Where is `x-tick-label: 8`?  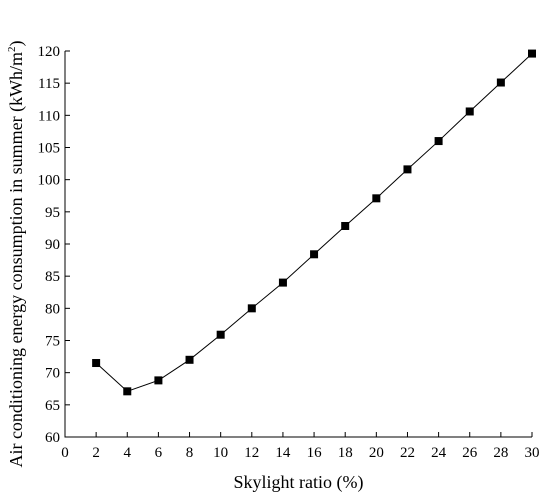 x-tick-label: 8 is located at coordinates (190, 453).